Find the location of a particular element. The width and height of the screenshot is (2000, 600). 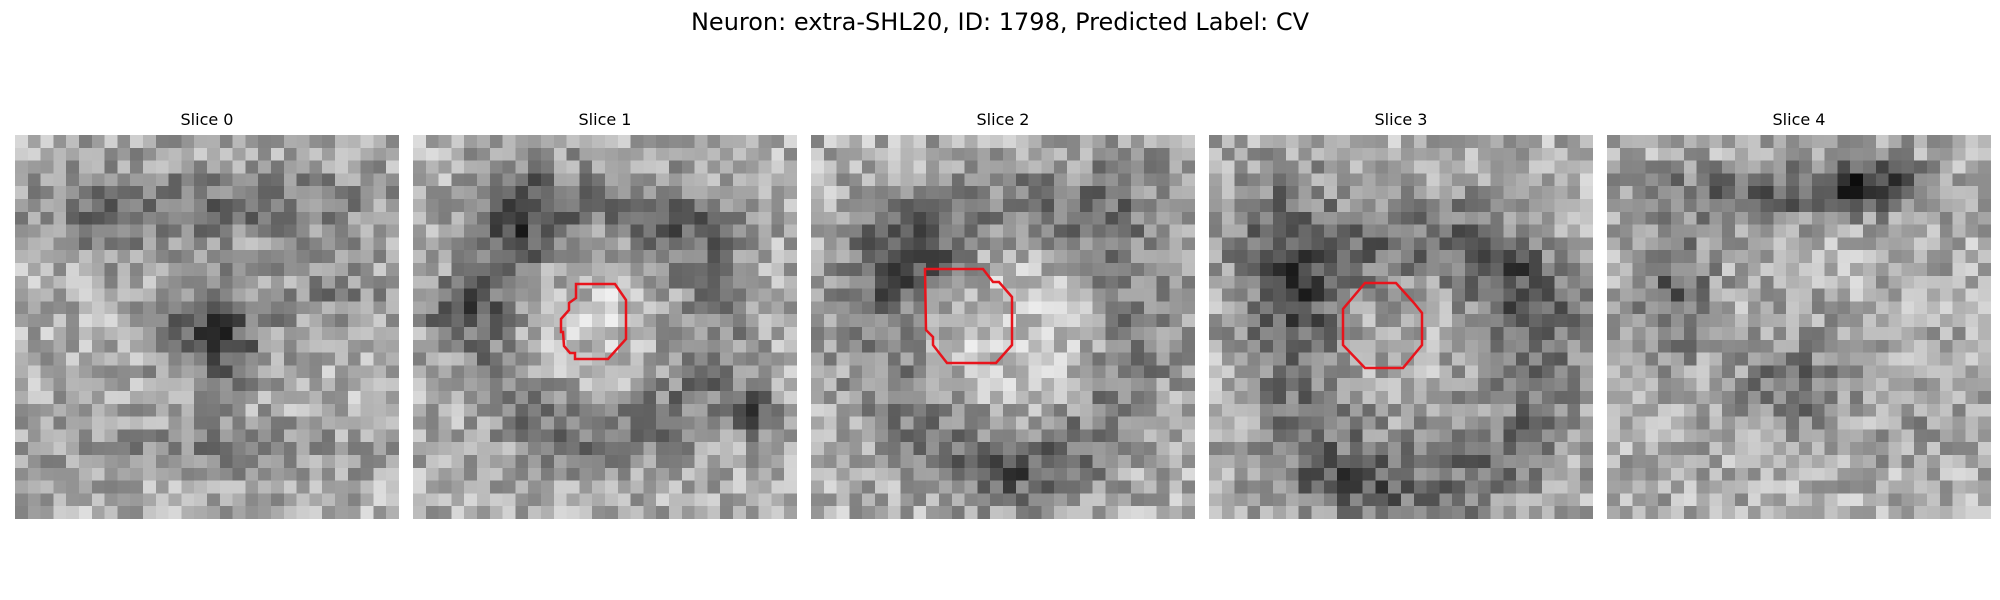

slice-panel-3: Slice 3 is located at coordinates (1401, 313).